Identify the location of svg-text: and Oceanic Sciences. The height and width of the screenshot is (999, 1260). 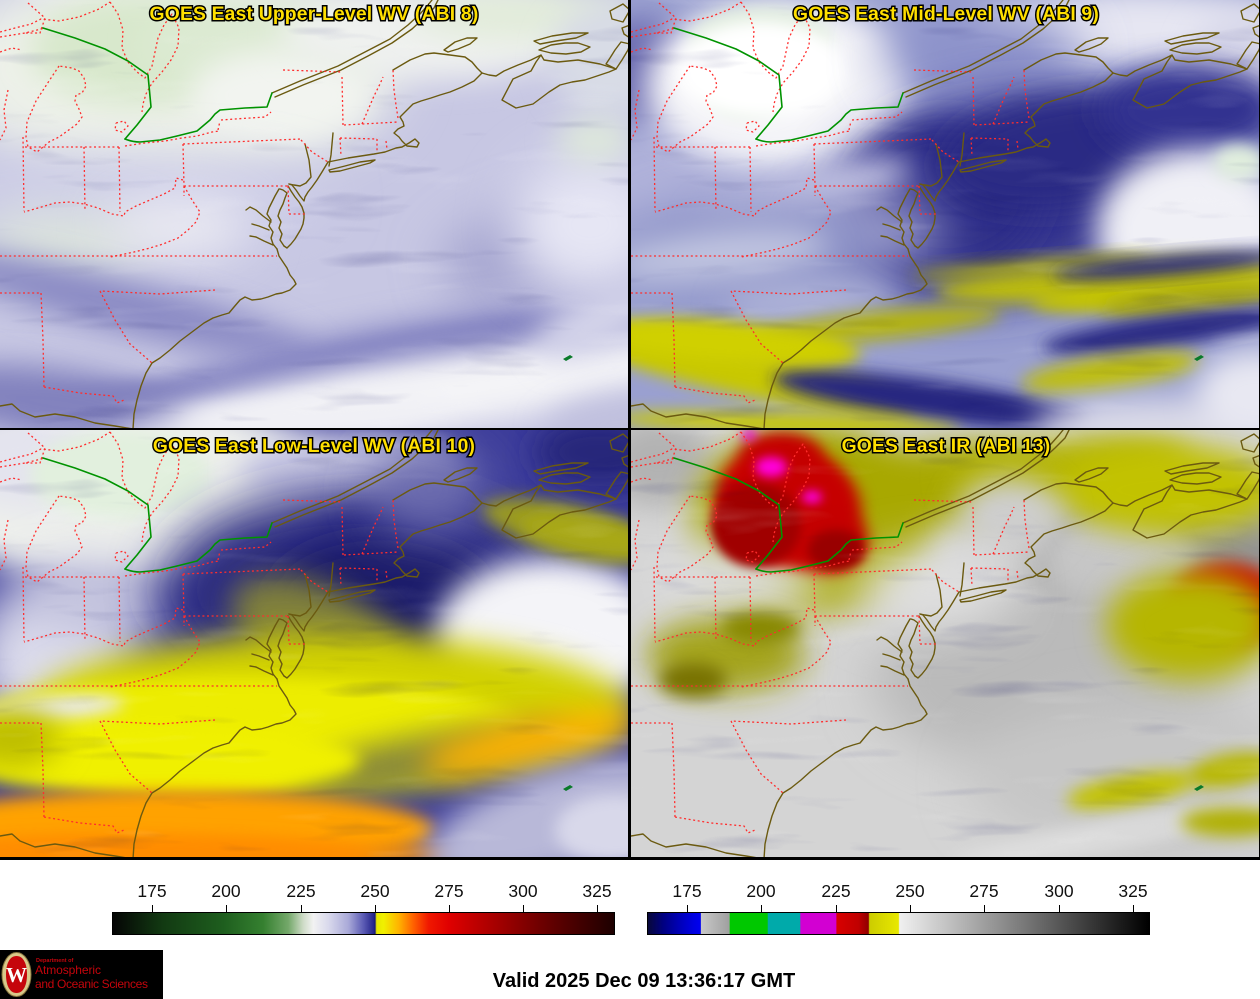
(91, 984).